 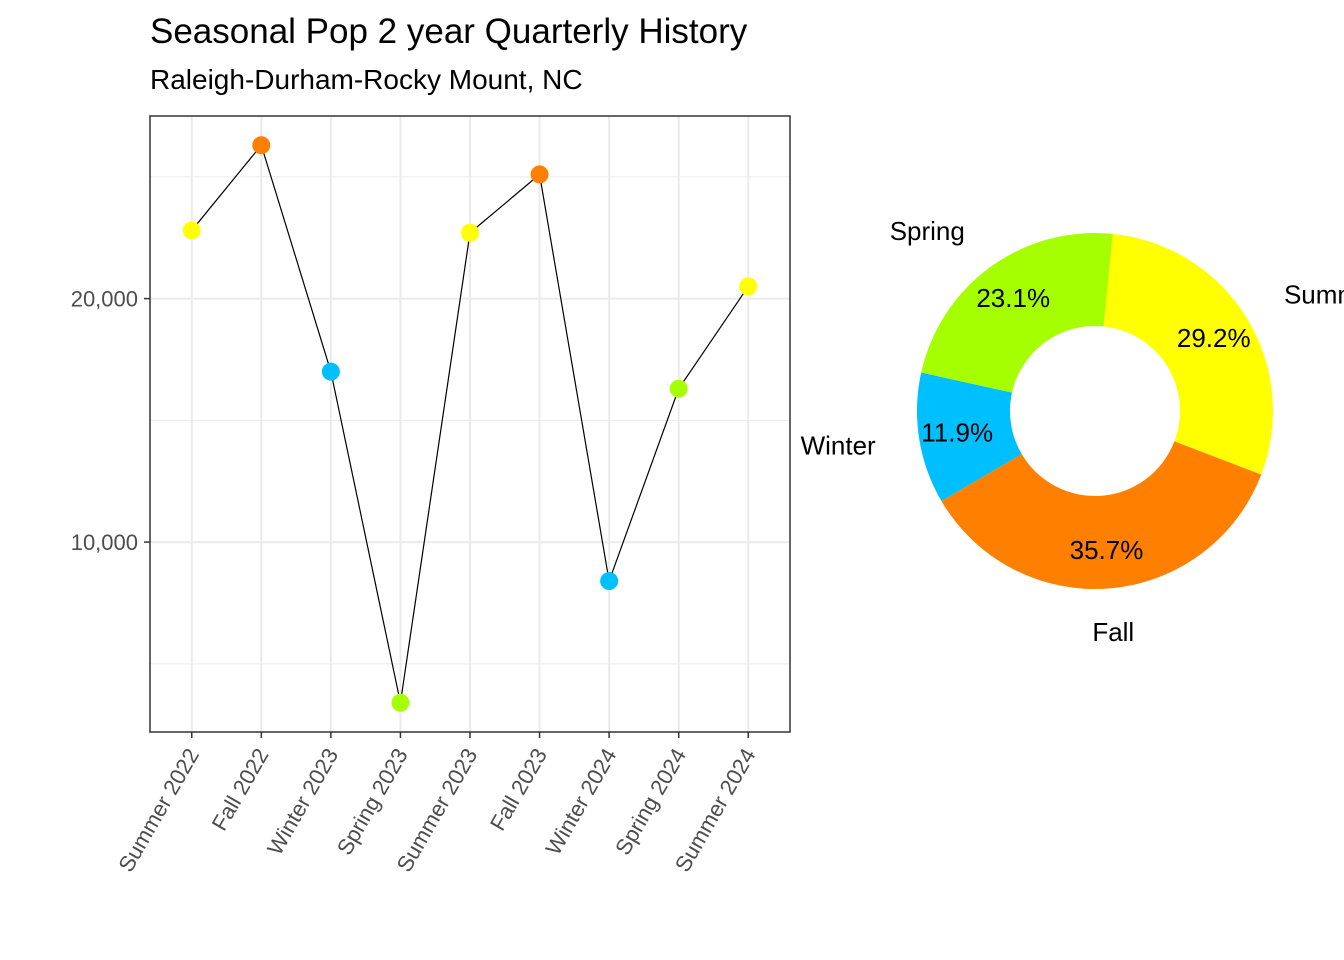 What do you see at coordinates (1107, 550) in the screenshot?
I see `slice-percent-label: 35.7%` at bounding box center [1107, 550].